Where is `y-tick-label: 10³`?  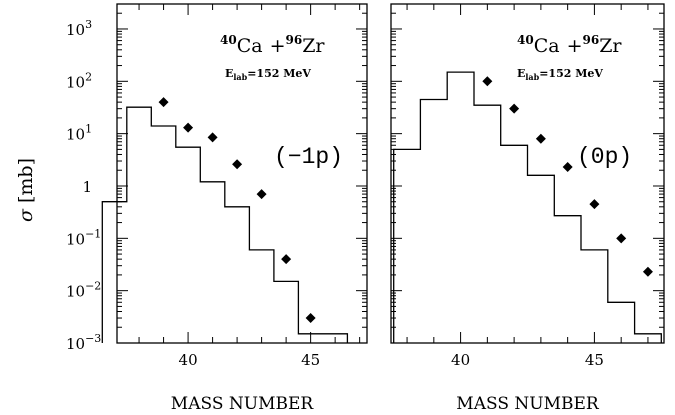
y-tick-label: 10³ is located at coordinates (79, 28).